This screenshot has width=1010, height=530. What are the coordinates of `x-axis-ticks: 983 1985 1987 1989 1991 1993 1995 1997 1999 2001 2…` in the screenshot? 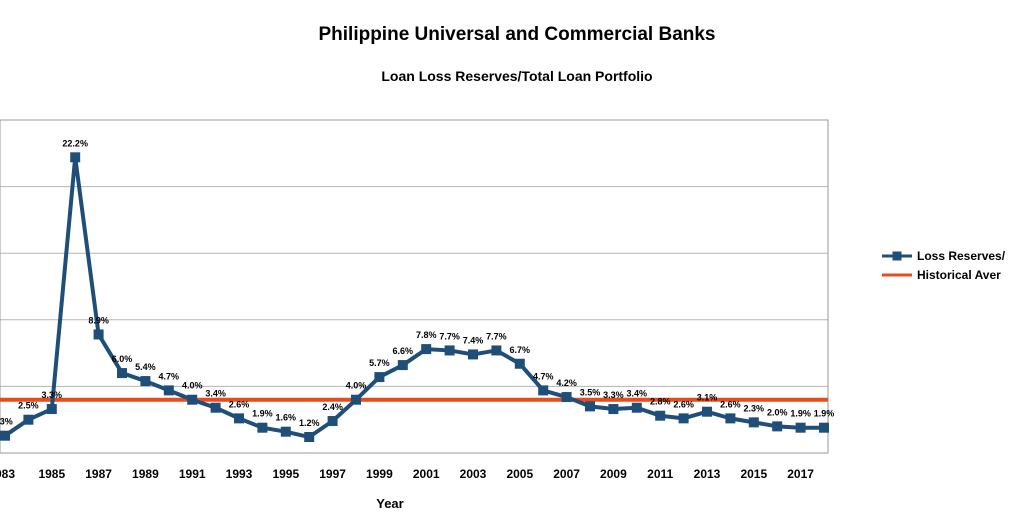 It's located at (407, 474).